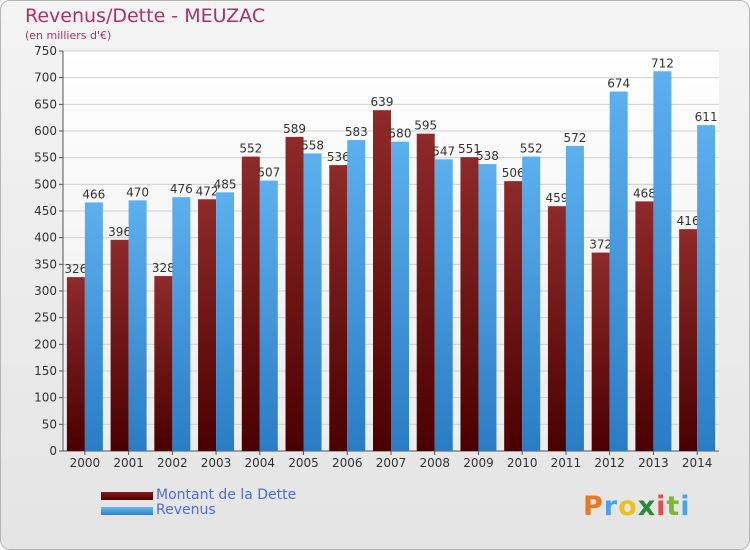 The image size is (750, 550). Describe the element at coordinates (443, 151) in the screenshot. I see `data-label: 547` at that location.